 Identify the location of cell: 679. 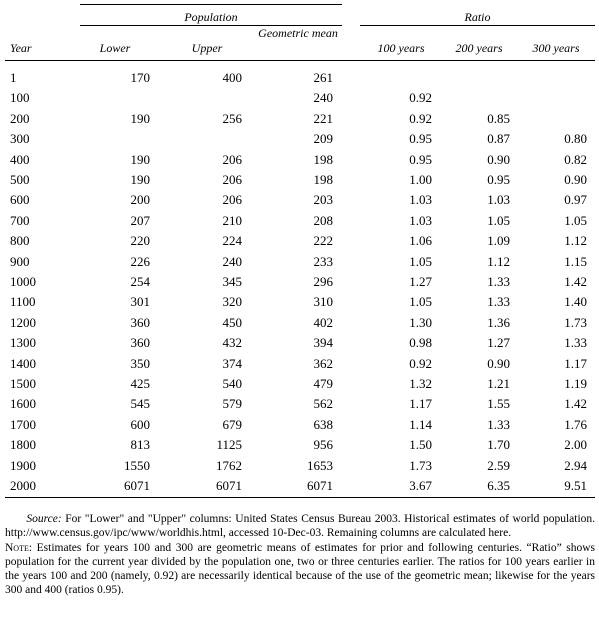
(232, 424).